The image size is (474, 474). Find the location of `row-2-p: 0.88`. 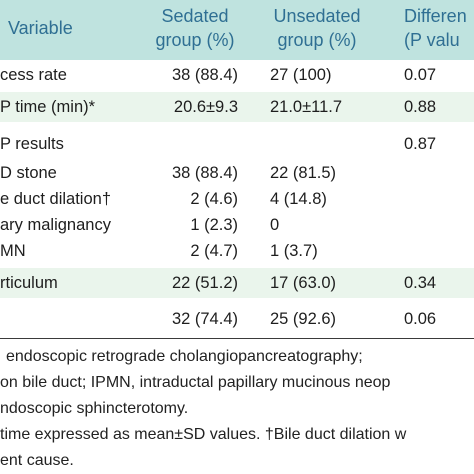

row-2-p: 0.88 is located at coordinates (420, 107).